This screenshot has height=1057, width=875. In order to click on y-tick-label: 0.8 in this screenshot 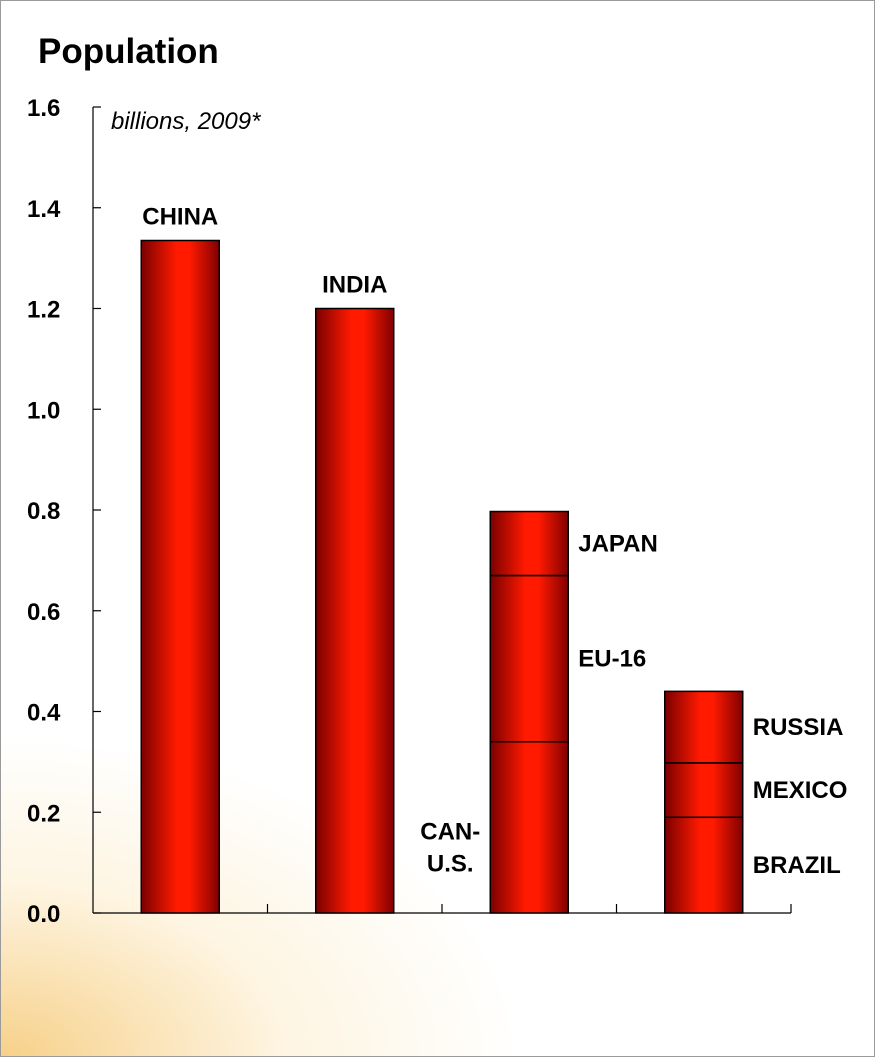, I will do `click(43, 511)`.